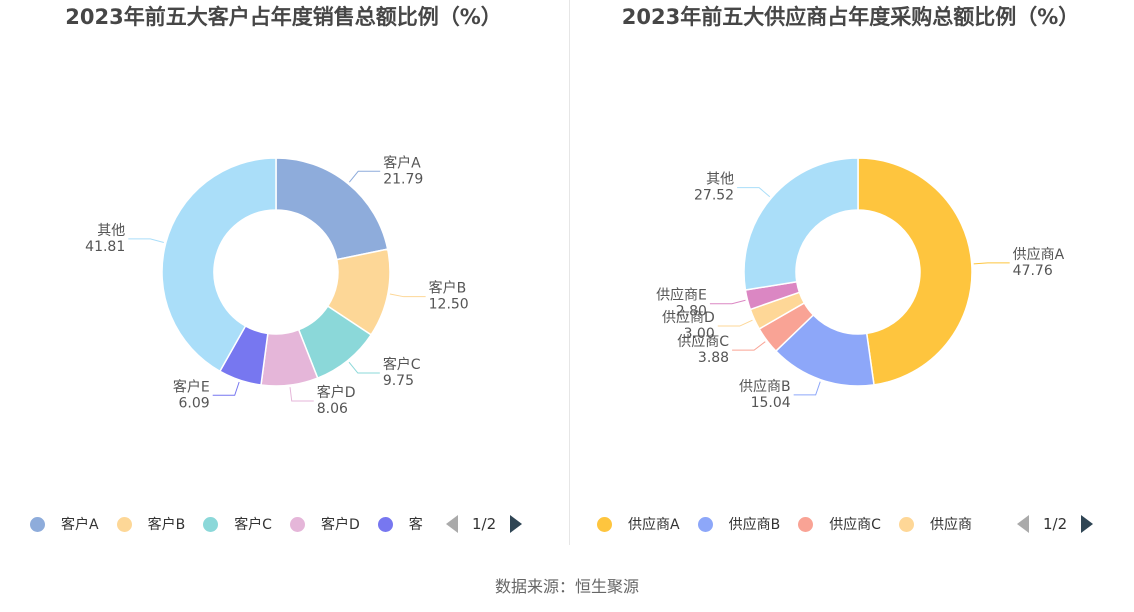 The height and width of the screenshot is (612, 1134). I want to click on legend-label: 供应商A, so click(654, 525).